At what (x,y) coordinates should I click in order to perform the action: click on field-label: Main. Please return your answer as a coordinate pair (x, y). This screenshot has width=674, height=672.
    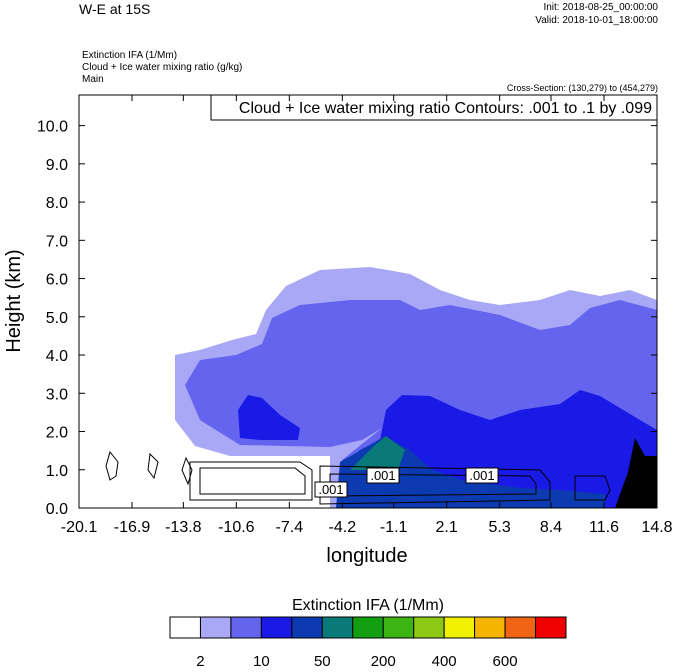
    Looking at the image, I should click on (93, 79).